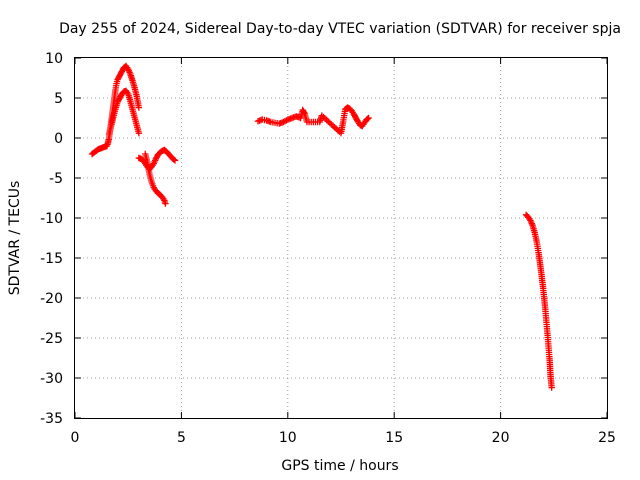  Describe the element at coordinates (607, 438) in the screenshot. I see `x-tick-label: 25` at that location.